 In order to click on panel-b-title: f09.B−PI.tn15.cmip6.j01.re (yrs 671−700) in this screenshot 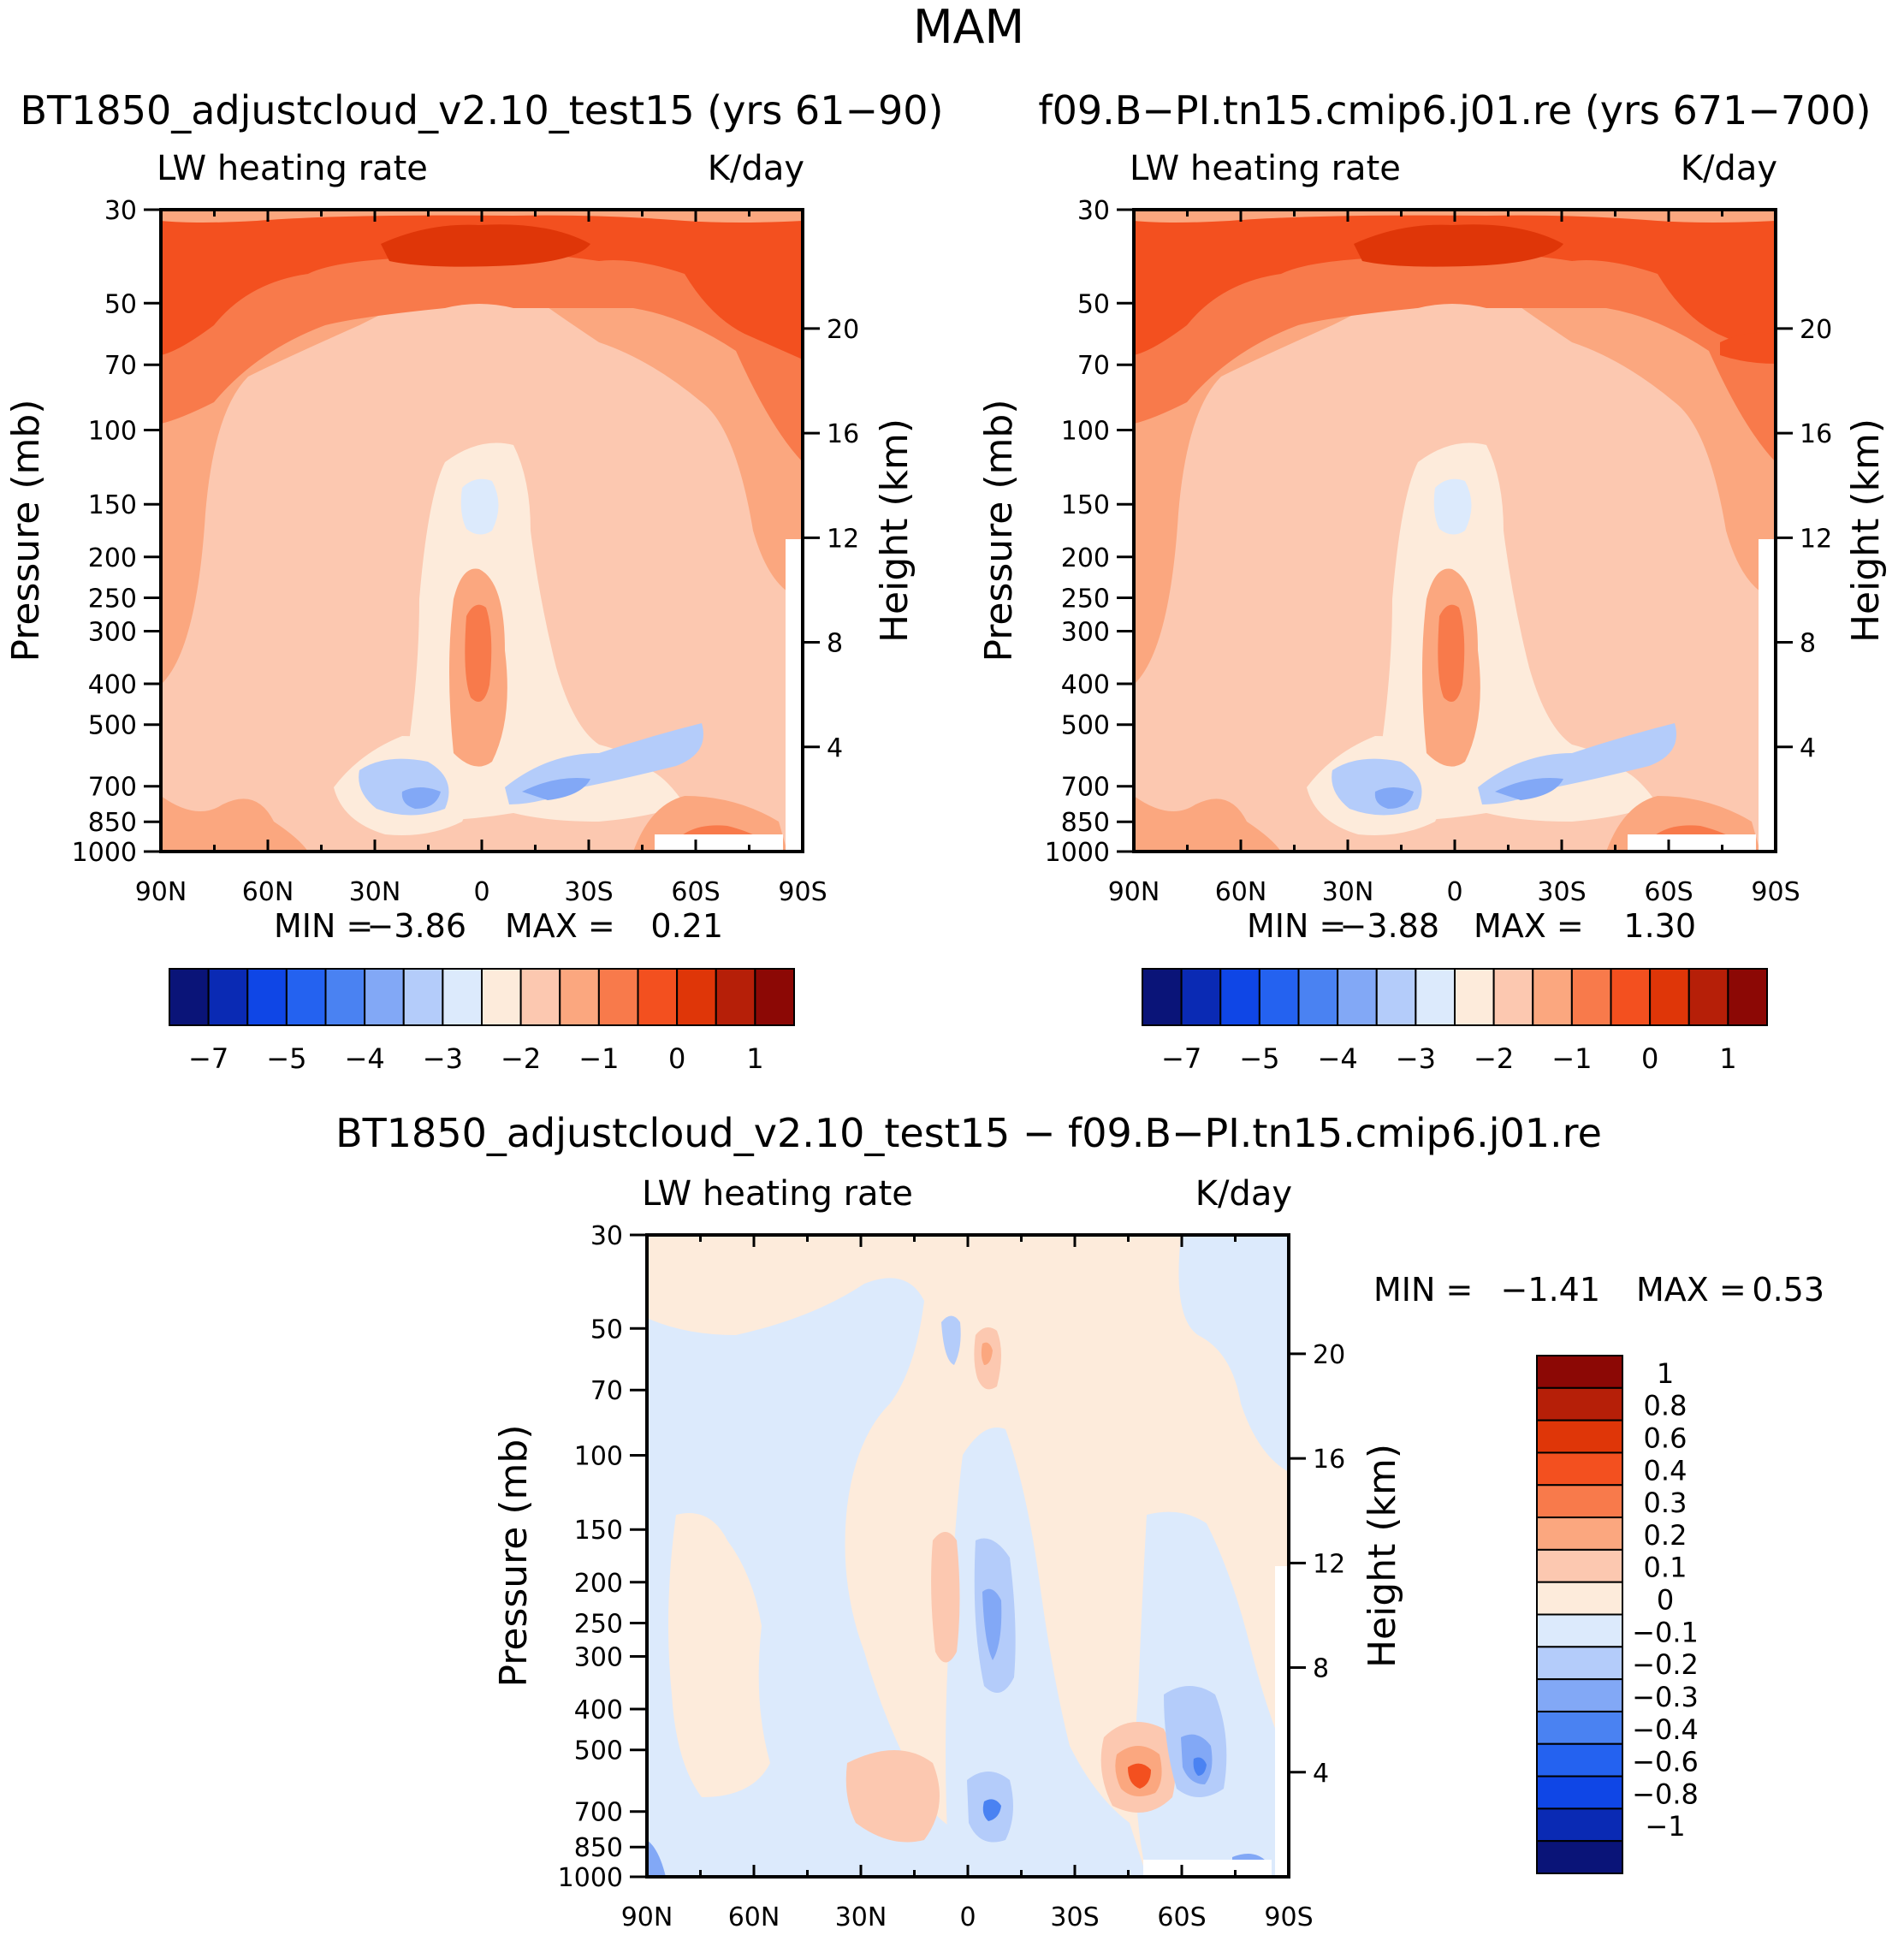, I will do `click(1454, 110)`.